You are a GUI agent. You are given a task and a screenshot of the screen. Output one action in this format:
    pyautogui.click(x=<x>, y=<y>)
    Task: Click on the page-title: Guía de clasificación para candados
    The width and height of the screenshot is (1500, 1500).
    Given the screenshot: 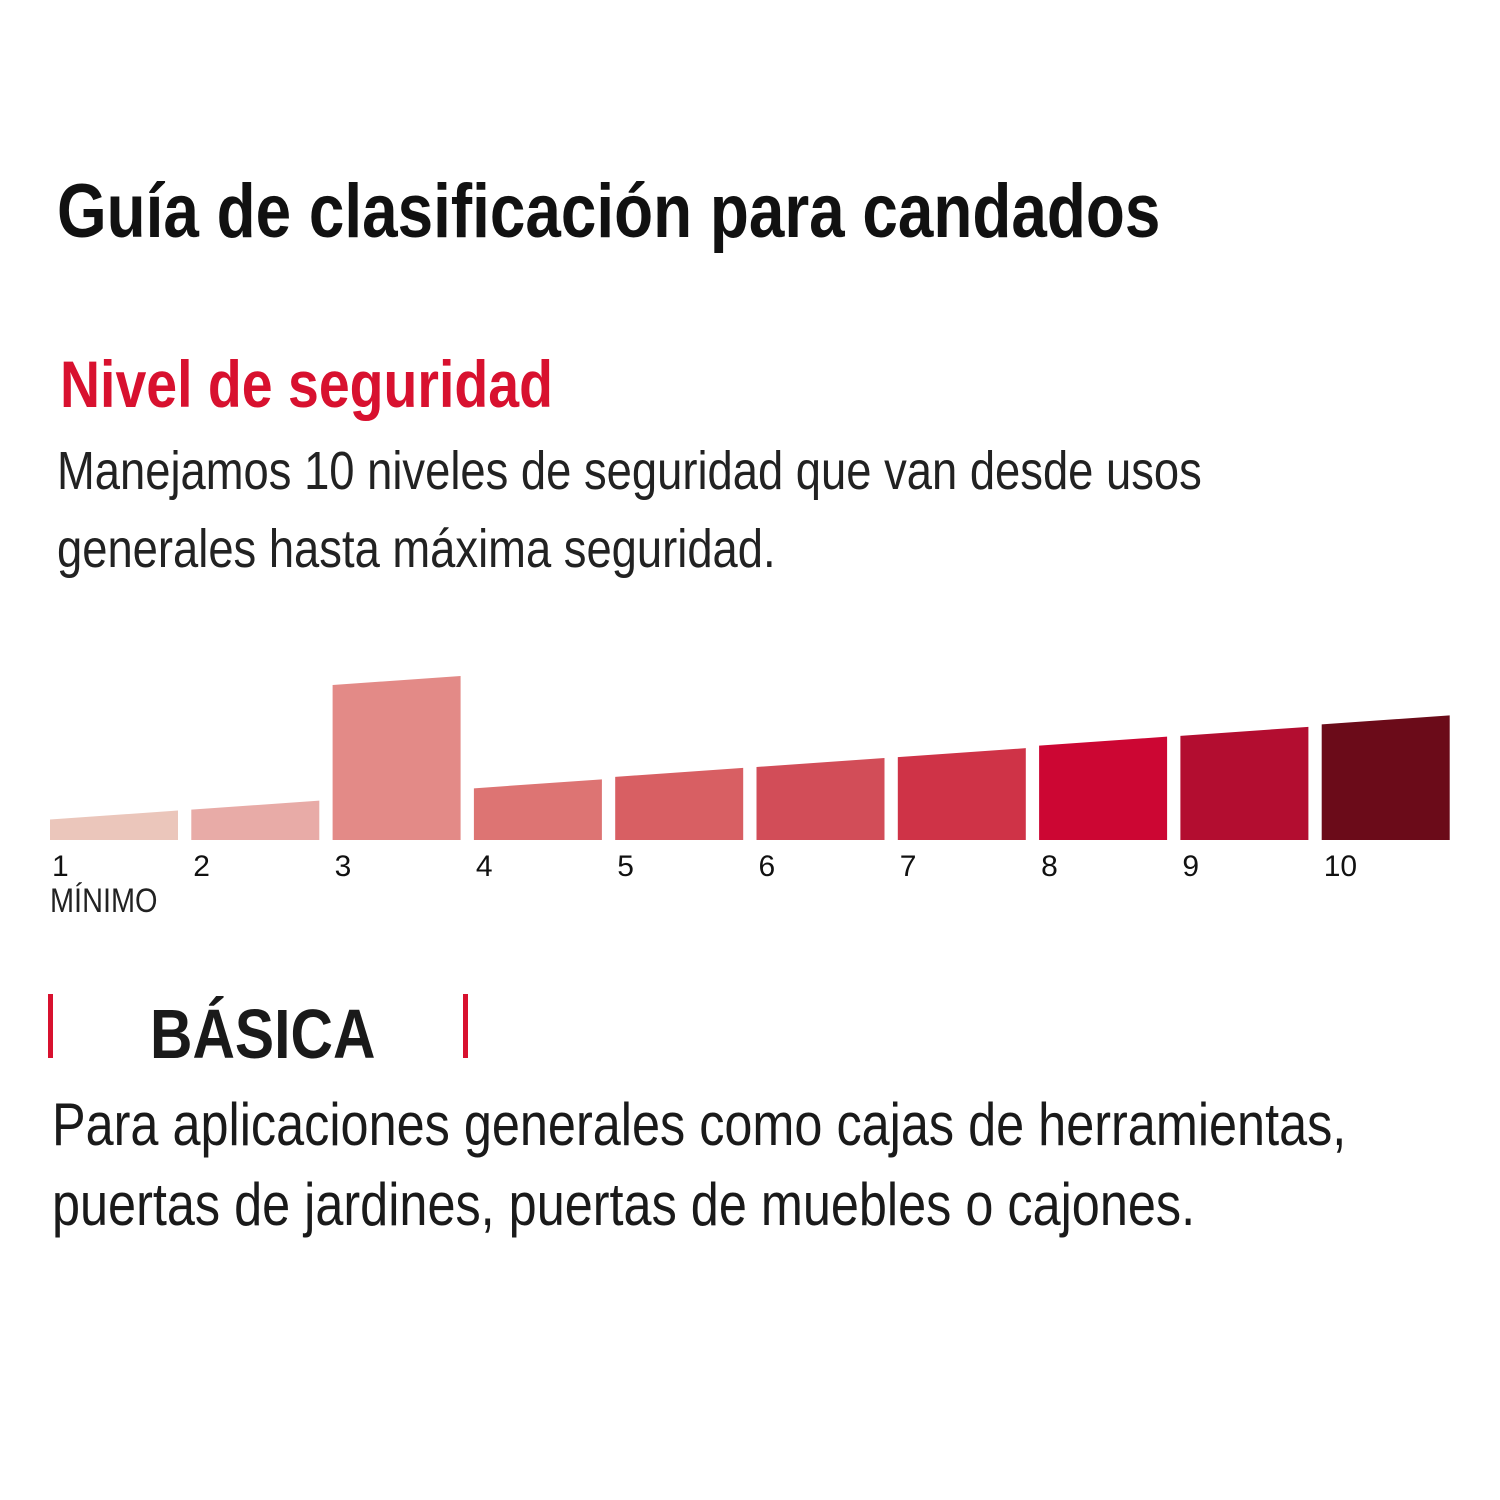 What is the action you would take?
    pyautogui.click(x=609, y=211)
    